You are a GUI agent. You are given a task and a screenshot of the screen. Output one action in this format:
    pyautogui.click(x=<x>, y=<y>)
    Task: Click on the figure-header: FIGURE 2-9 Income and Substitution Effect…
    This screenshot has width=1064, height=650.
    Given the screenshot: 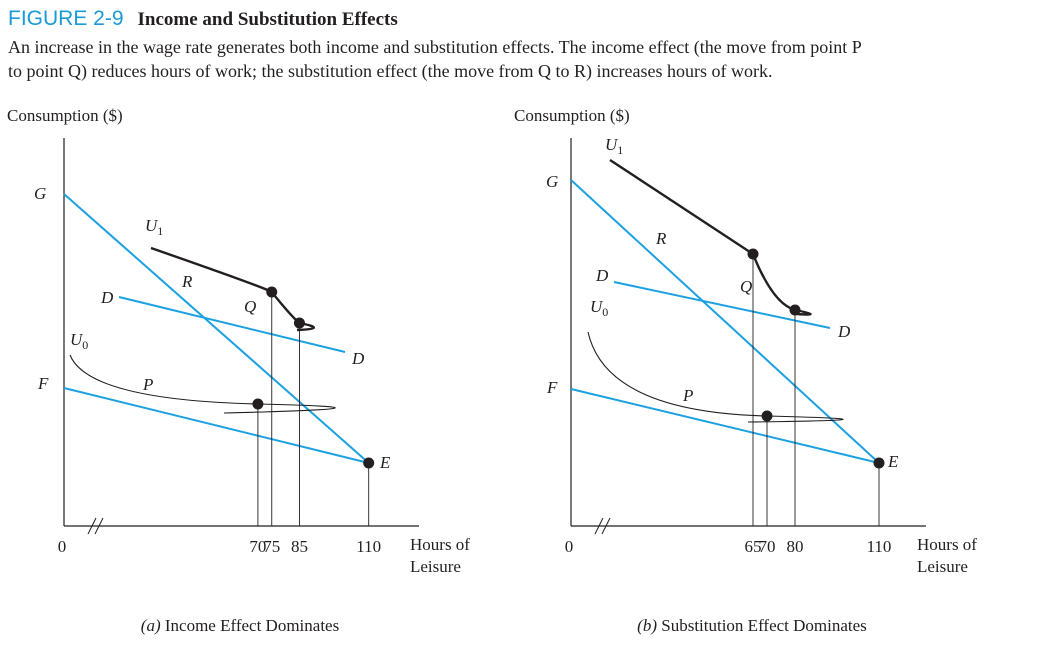 What is the action you would take?
    pyautogui.click(x=533, y=44)
    